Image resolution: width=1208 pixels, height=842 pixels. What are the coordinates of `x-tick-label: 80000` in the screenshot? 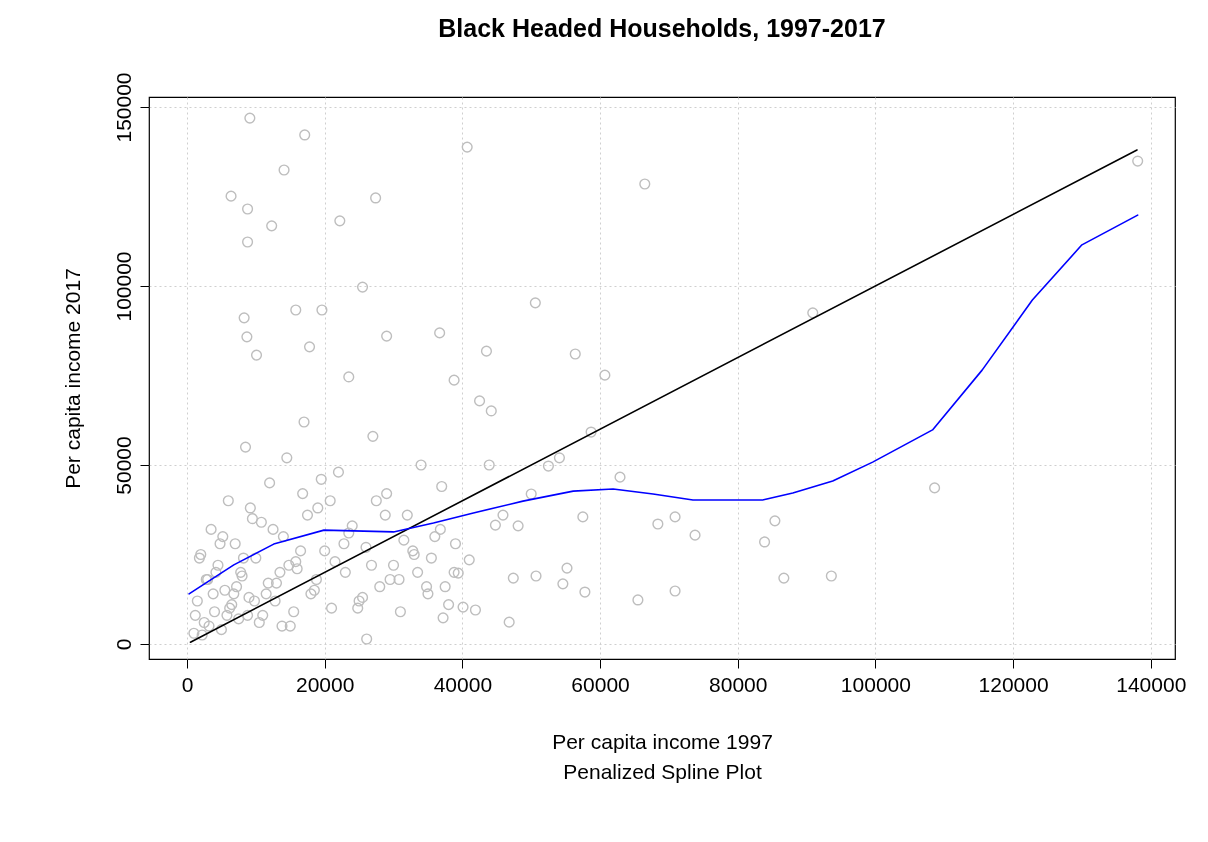 It's located at (738, 684).